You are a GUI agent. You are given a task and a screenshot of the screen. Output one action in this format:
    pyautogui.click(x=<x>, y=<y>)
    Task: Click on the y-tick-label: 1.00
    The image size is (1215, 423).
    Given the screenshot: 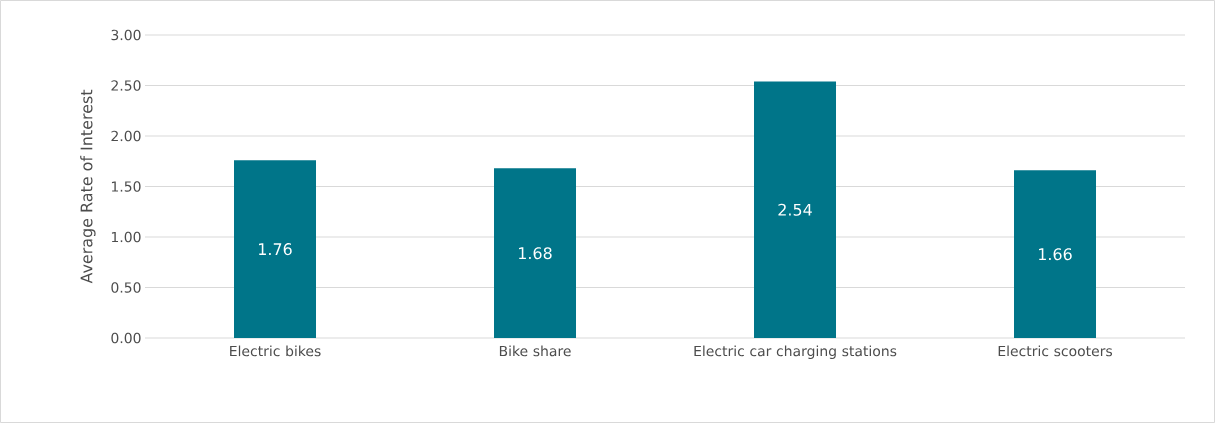 What is the action you would take?
    pyautogui.click(x=126, y=237)
    